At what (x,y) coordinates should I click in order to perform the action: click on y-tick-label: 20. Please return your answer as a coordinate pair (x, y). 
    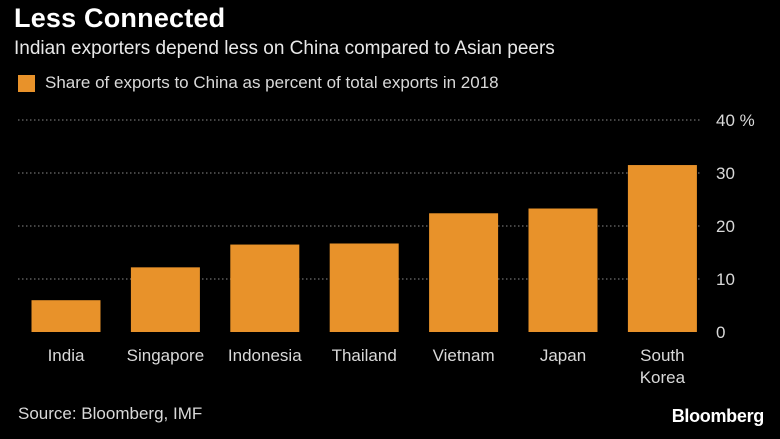
    Looking at the image, I should click on (725, 226).